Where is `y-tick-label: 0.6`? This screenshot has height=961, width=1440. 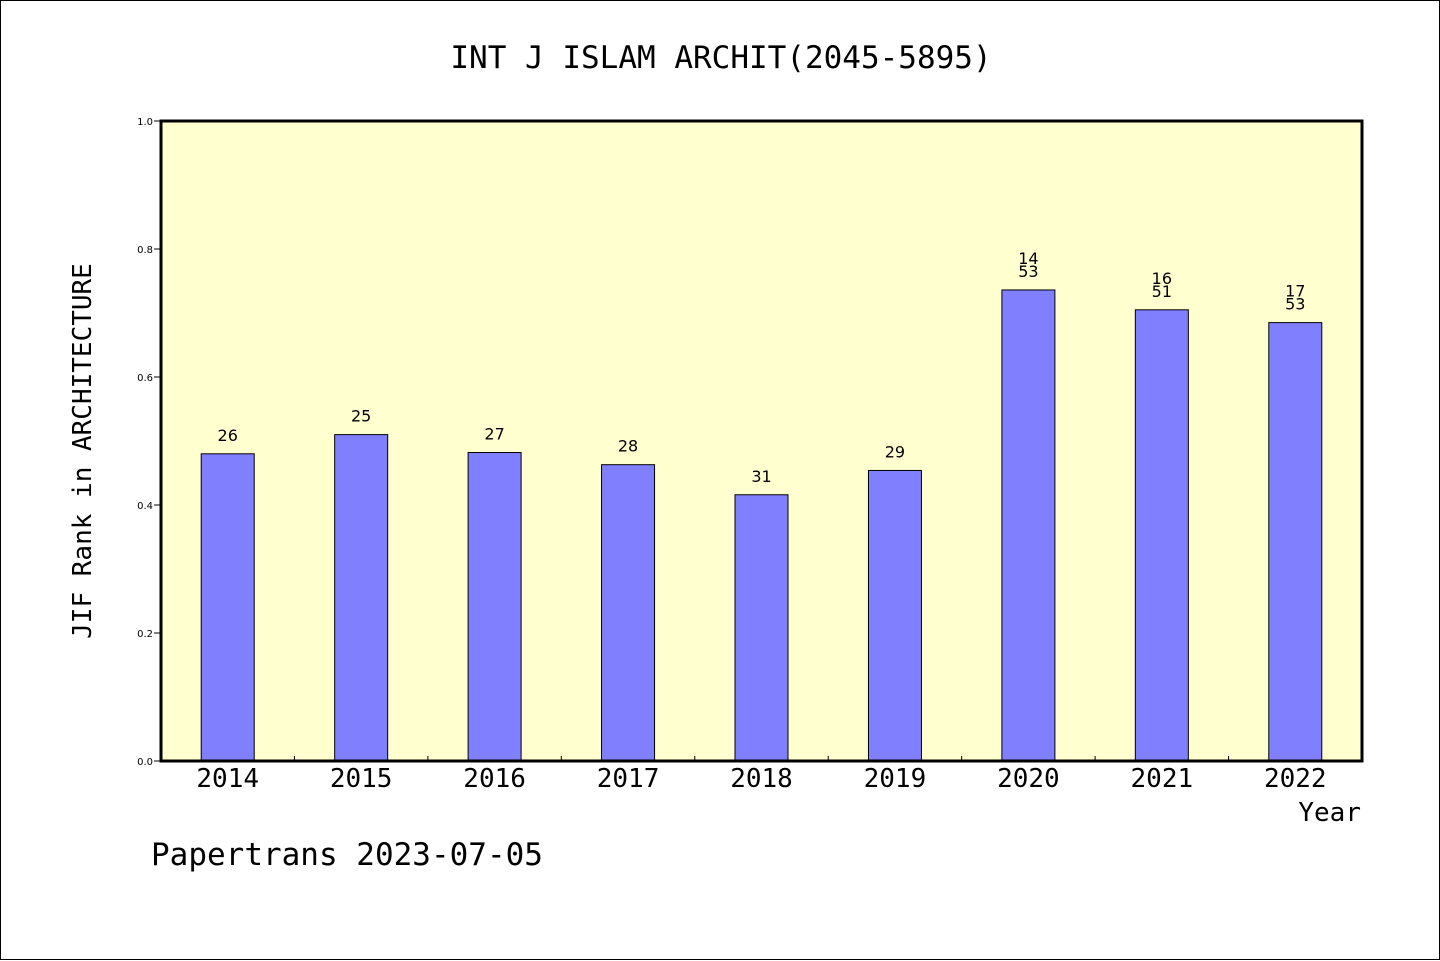 y-tick-label: 0.6 is located at coordinates (145, 378).